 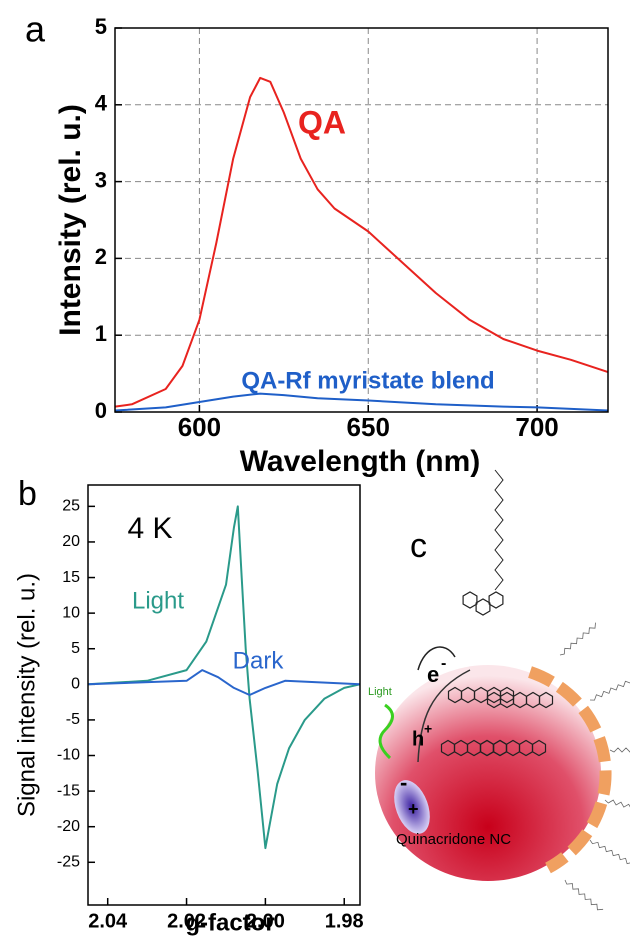 I want to click on light-arrow, so click(x=386, y=731).